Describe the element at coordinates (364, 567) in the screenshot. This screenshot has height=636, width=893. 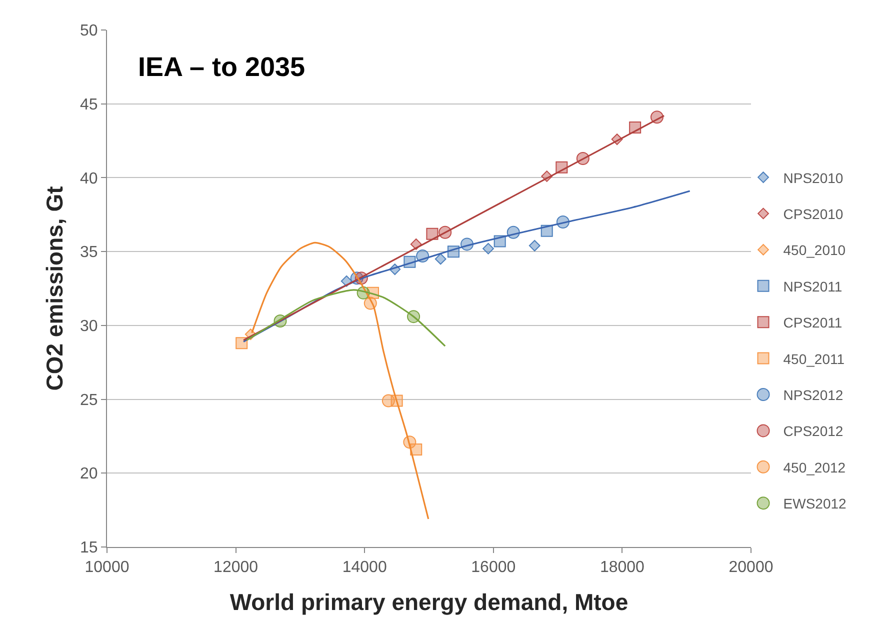
I see `x-tick-label: 14000` at that location.